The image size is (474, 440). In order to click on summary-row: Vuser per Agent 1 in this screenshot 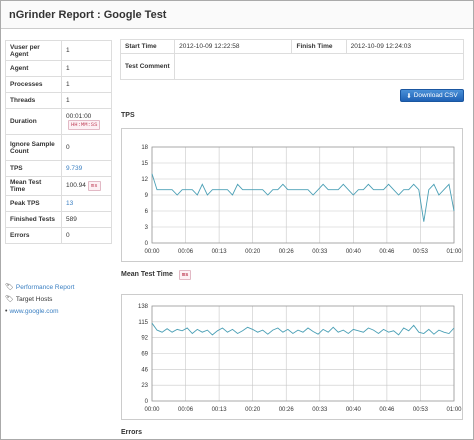, I will do `click(58, 50)`.